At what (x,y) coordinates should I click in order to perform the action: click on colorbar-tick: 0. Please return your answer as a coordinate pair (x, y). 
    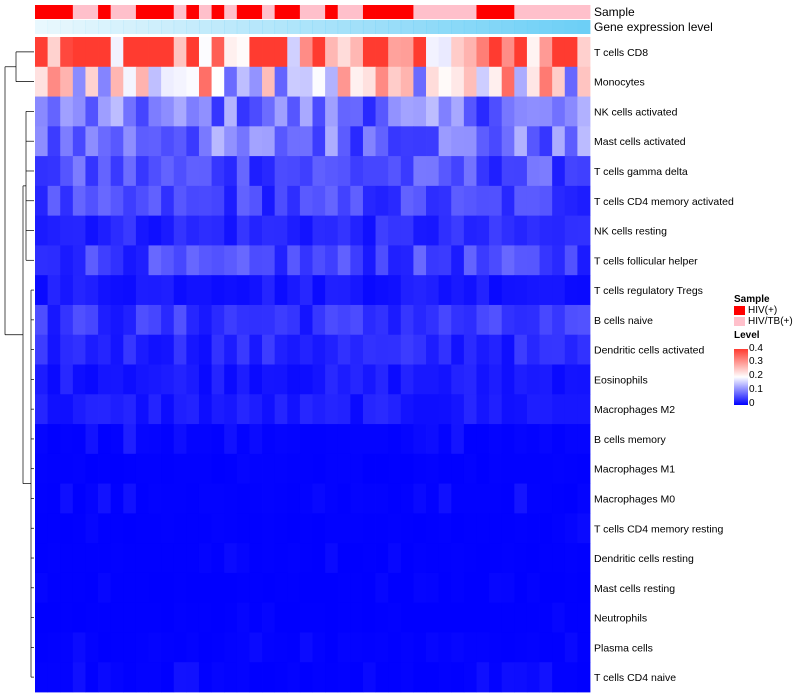
    Looking at the image, I should click on (752, 403).